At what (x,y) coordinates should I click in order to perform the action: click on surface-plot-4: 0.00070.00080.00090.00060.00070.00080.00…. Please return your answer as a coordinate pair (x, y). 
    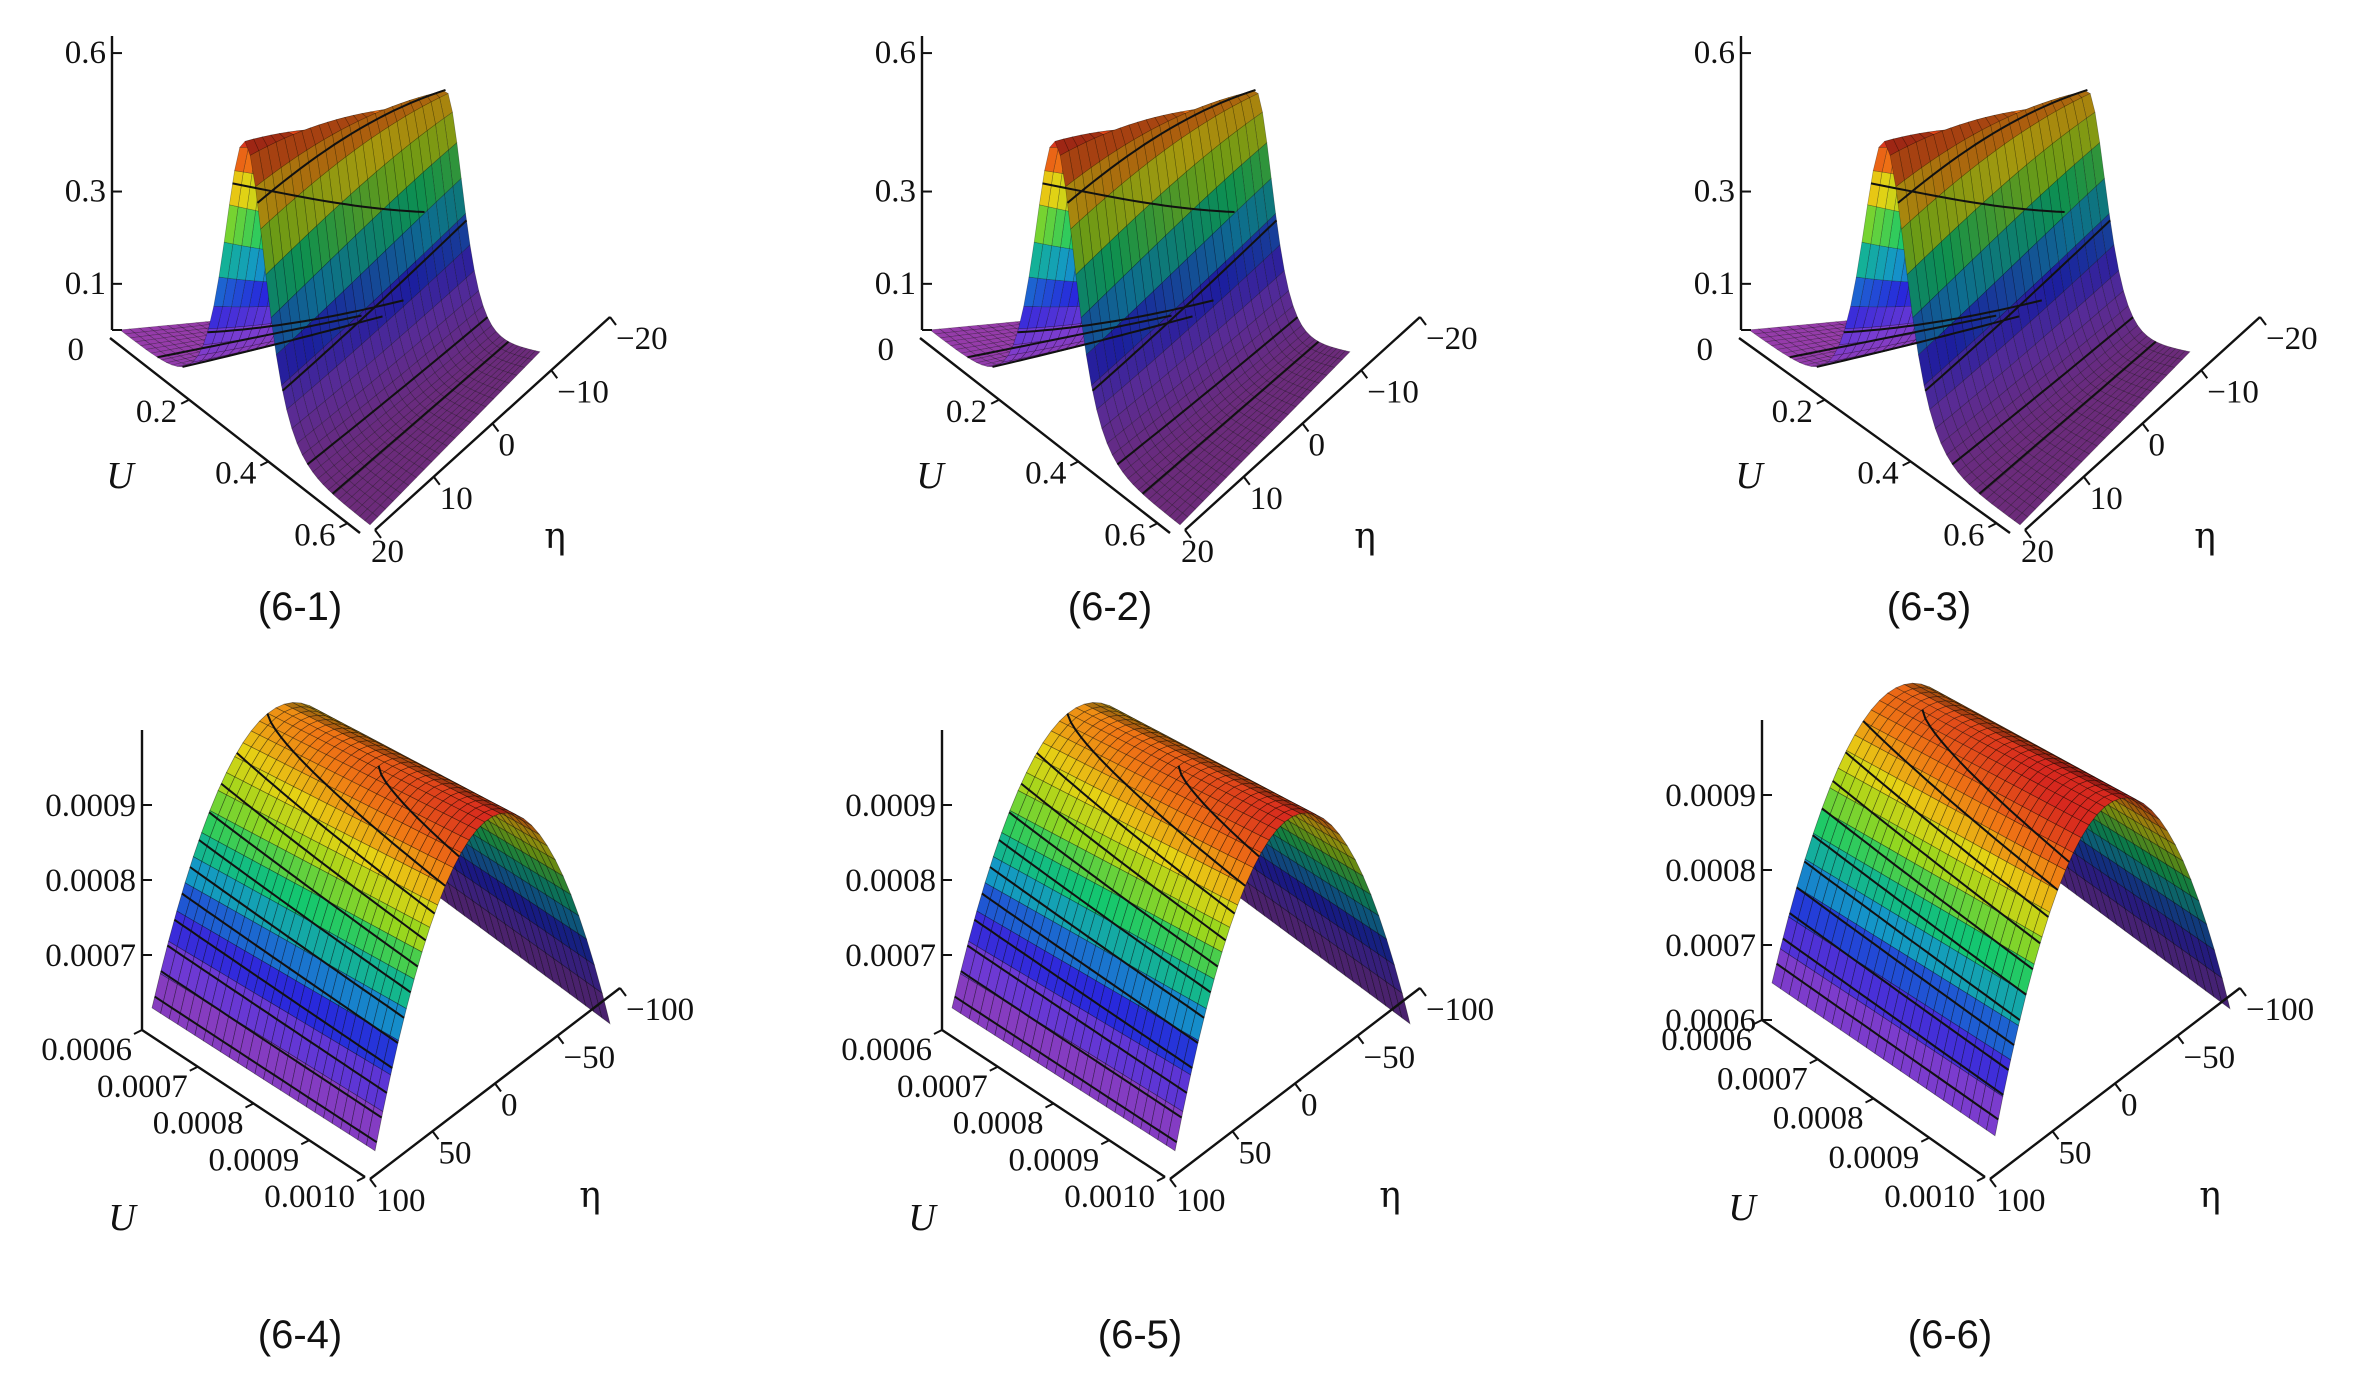
    Looking at the image, I should click on (367, 1029).